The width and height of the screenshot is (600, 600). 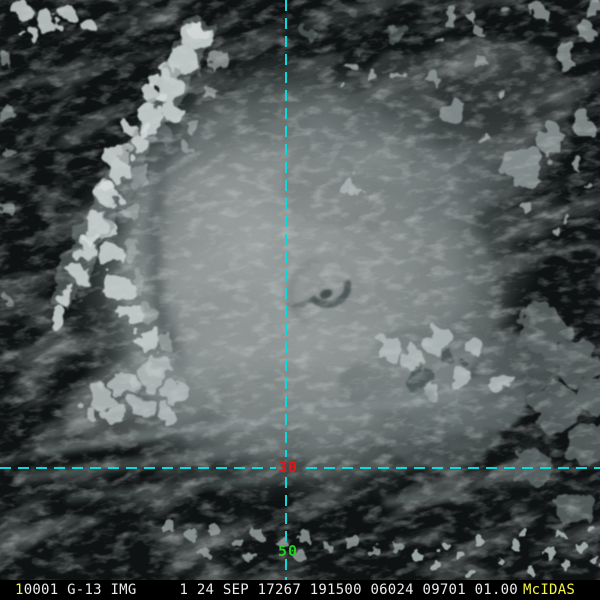 I want to click on frame-number: 1, so click(x=19, y=590).